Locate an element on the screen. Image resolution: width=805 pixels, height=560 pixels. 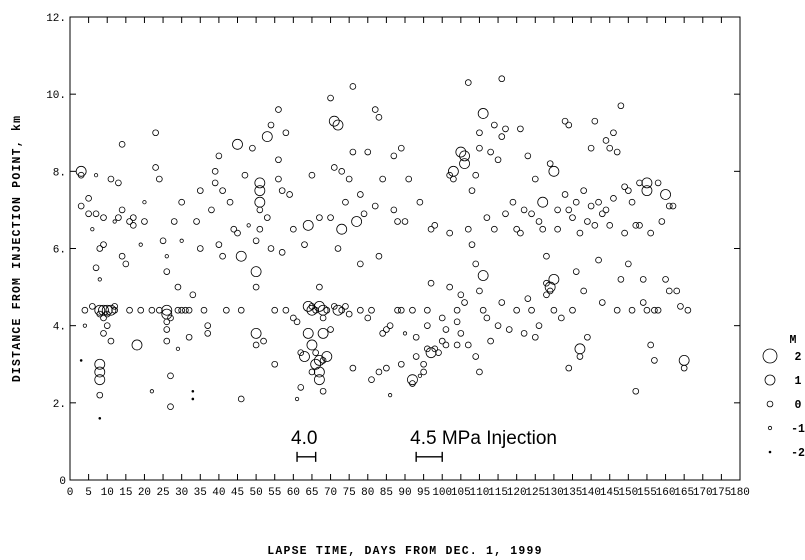
x-tick-label: 35 is located at coordinates (200, 493).